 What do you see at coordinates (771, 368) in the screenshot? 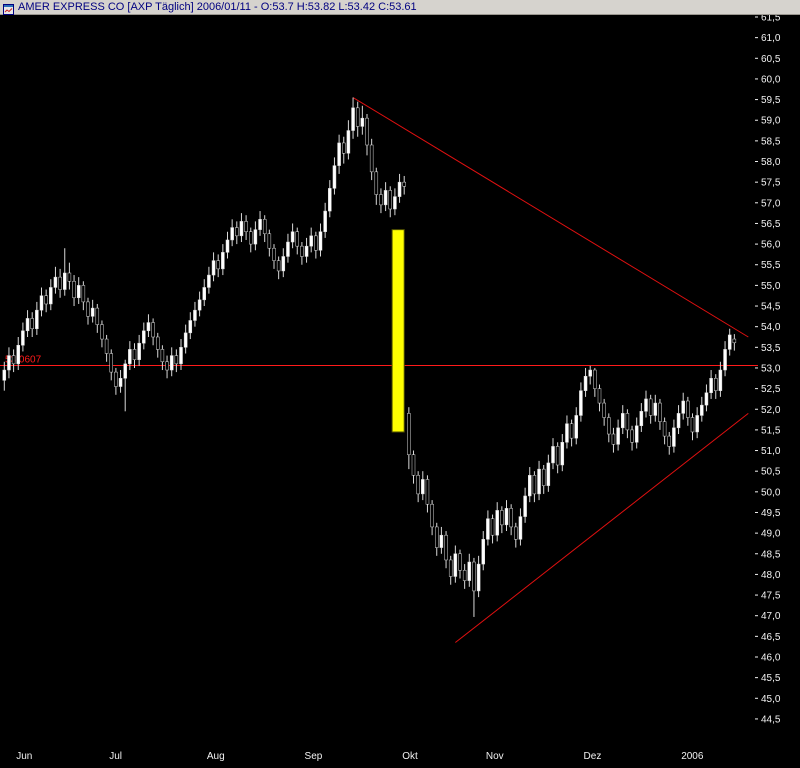
I see `y-tick-label: 53,0` at bounding box center [771, 368].